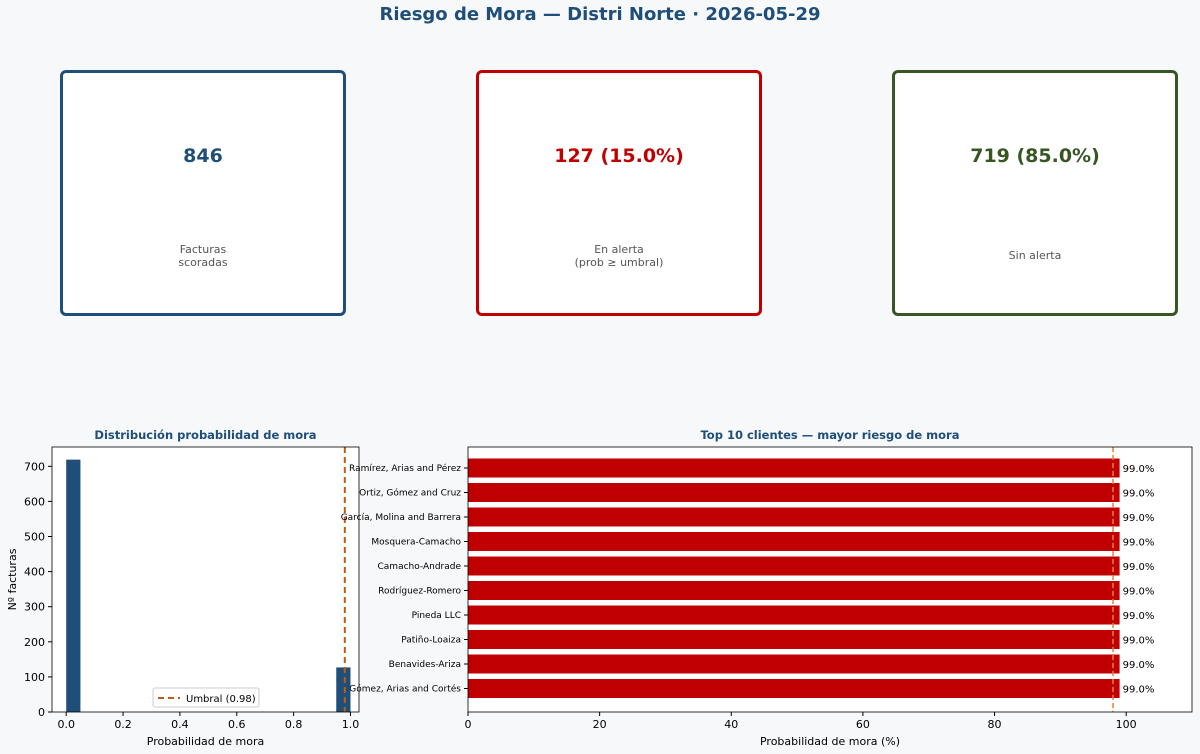  What do you see at coordinates (1035, 193) in the screenshot?
I see `kpi-card-sin-alerta: 719 (85.0%) Sin alerta` at bounding box center [1035, 193].